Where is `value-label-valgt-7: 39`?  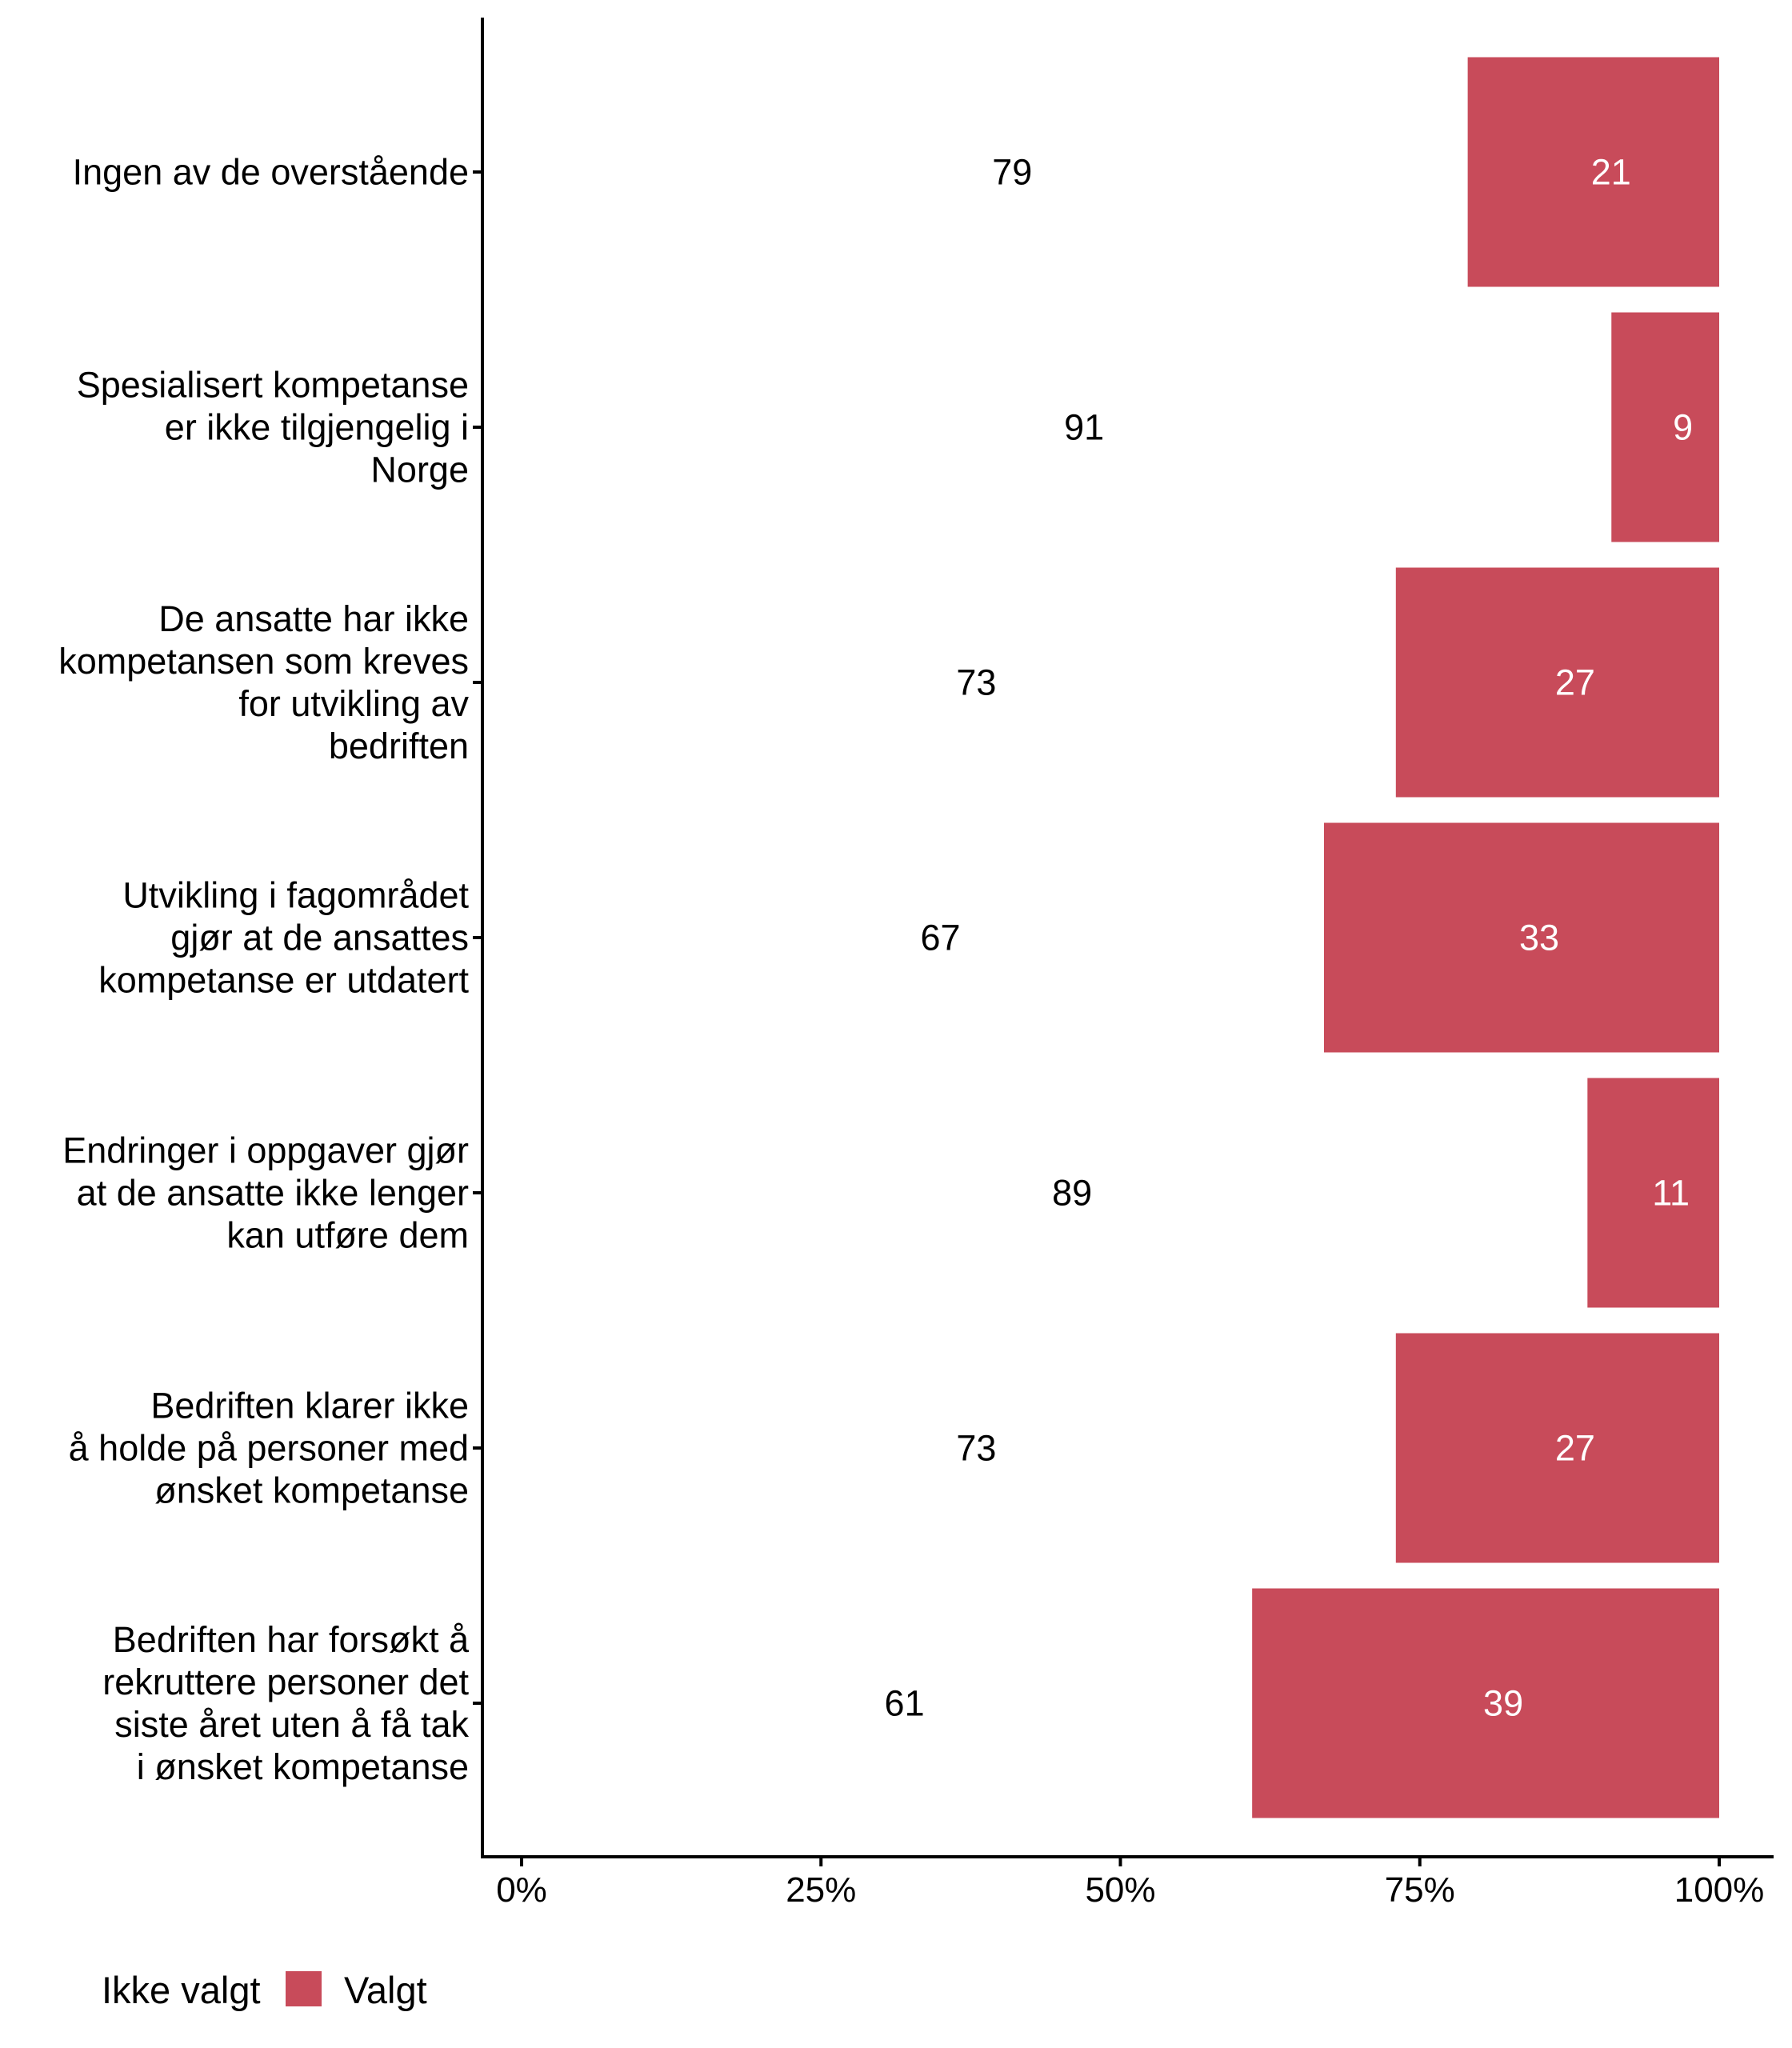 value-label-valgt-7: 39 is located at coordinates (1503, 1703).